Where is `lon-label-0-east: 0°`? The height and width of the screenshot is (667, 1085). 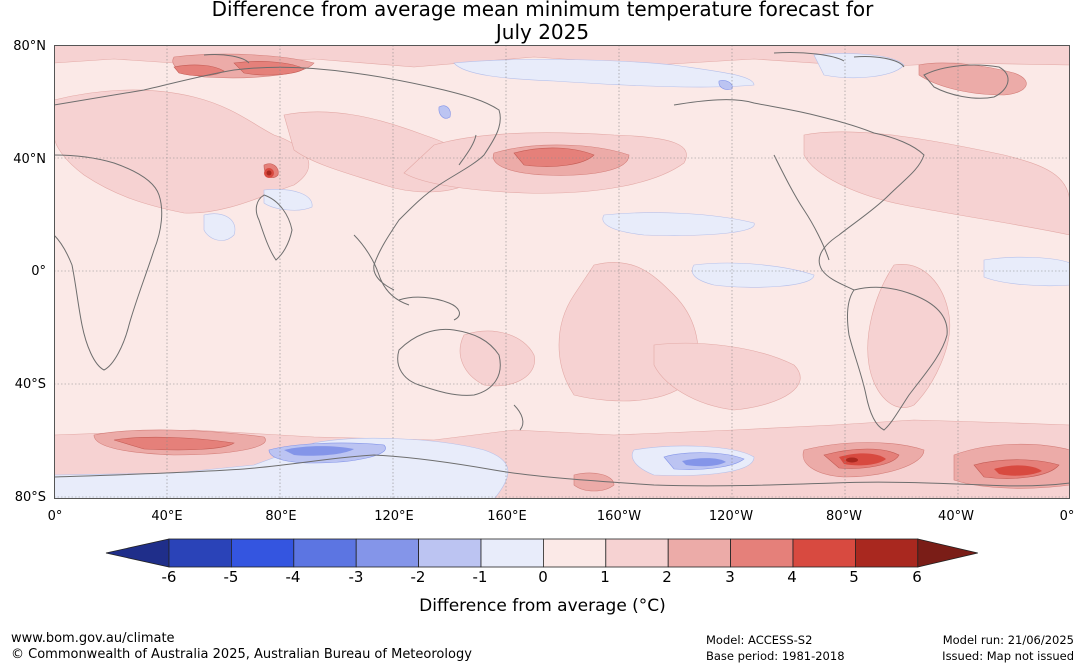 lon-label-0-east: 0° is located at coordinates (1067, 516).